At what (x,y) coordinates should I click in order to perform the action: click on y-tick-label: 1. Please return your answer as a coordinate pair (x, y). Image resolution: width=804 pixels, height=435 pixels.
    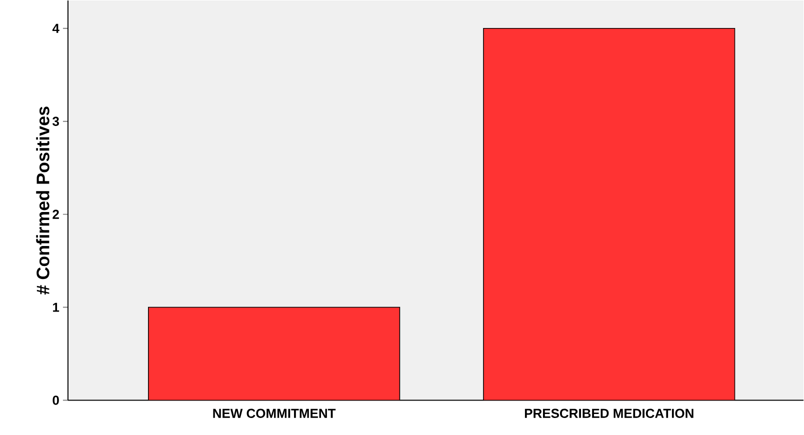
    Looking at the image, I should click on (56, 307).